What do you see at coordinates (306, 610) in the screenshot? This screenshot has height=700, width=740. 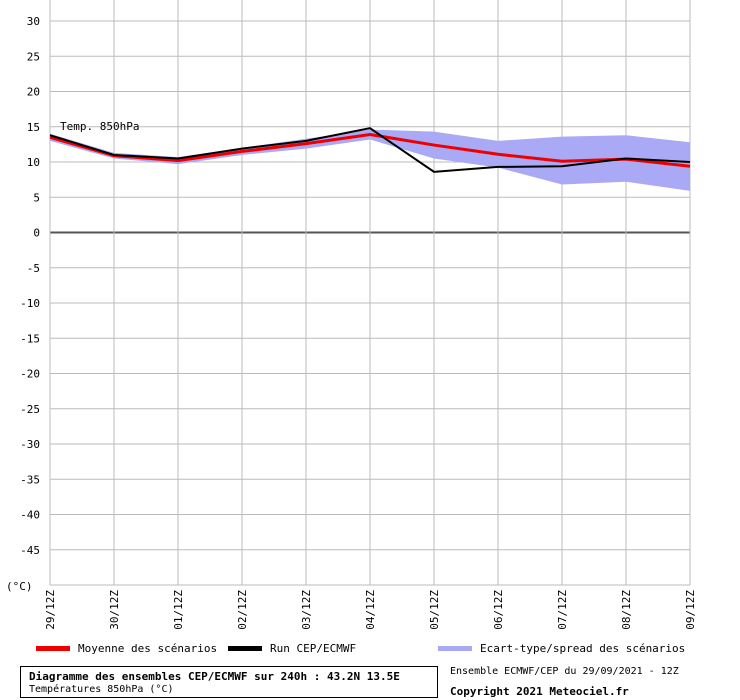 I see `x-tick-label: 03/12Z` at bounding box center [306, 610].